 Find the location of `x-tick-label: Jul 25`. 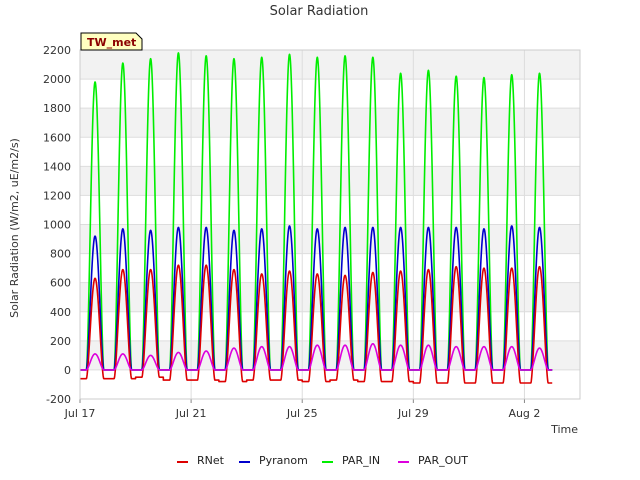

x-tick-label: Jul 25 is located at coordinates (302, 413).